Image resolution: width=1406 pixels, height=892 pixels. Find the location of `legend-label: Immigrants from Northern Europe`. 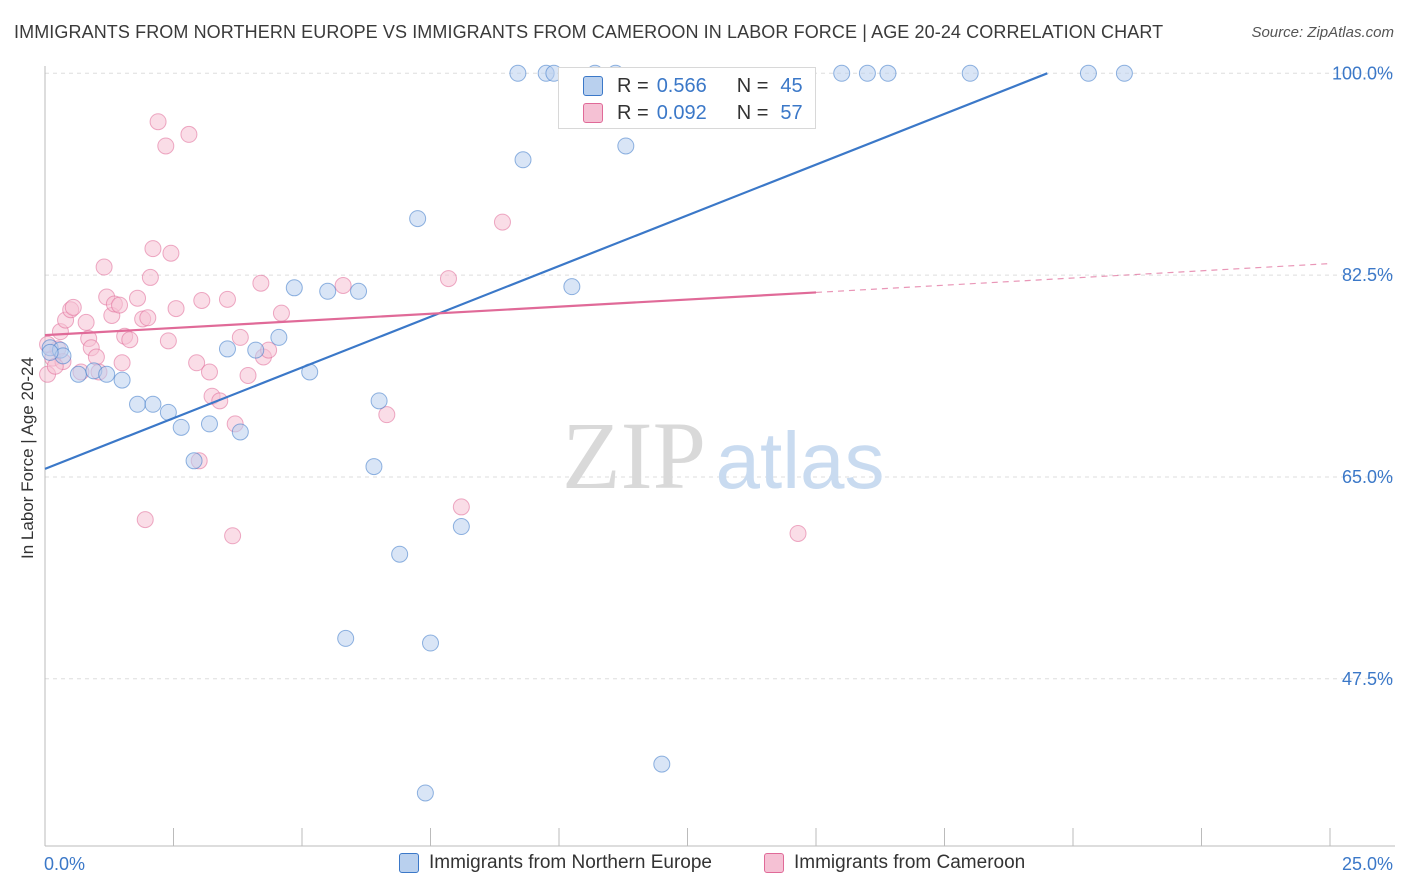

legend-label: Immigrants from Northern Europe is located at coordinates (570, 862).